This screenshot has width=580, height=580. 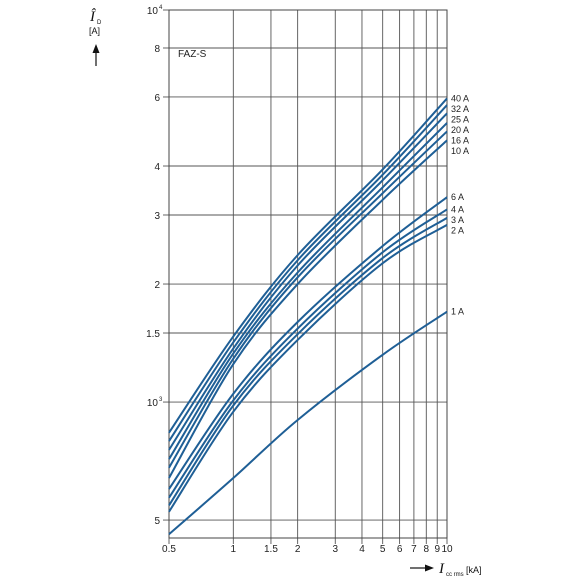 What do you see at coordinates (457, 209) in the screenshot?
I see `series-label: 4 A` at bounding box center [457, 209].